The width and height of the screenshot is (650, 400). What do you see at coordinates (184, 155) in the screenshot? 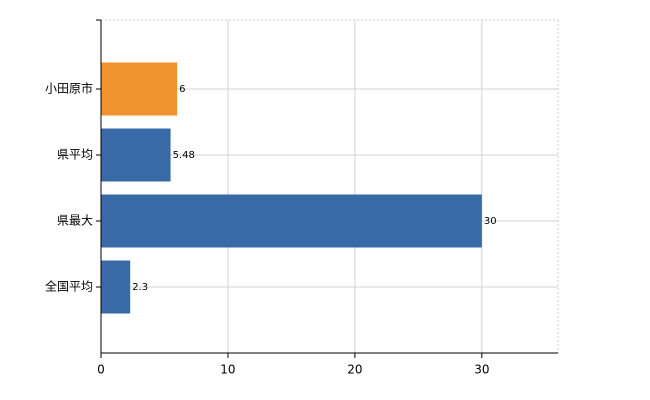
I see `value-label: 5.48` at bounding box center [184, 155].